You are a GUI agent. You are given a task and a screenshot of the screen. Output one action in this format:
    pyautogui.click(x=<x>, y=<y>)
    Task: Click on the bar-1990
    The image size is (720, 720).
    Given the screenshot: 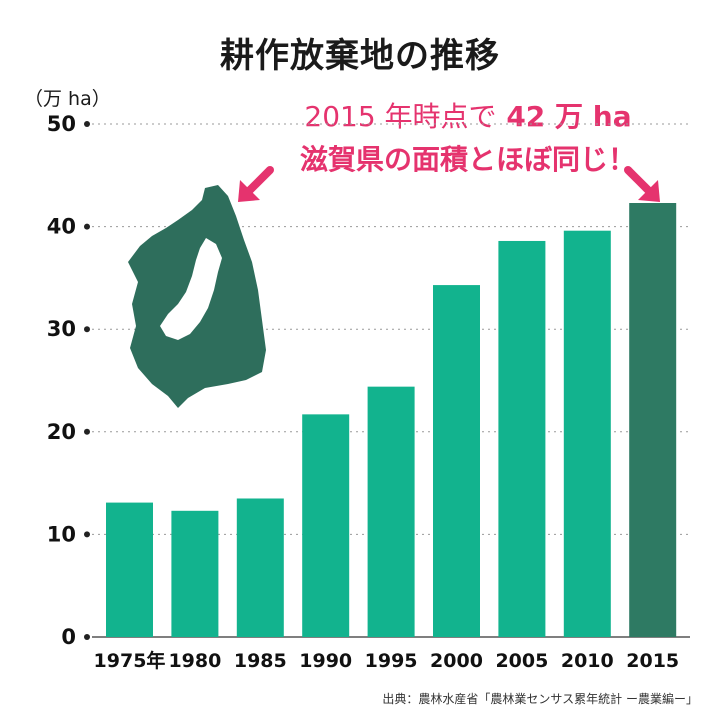 What is the action you would take?
    pyautogui.click(x=326, y=525)
    